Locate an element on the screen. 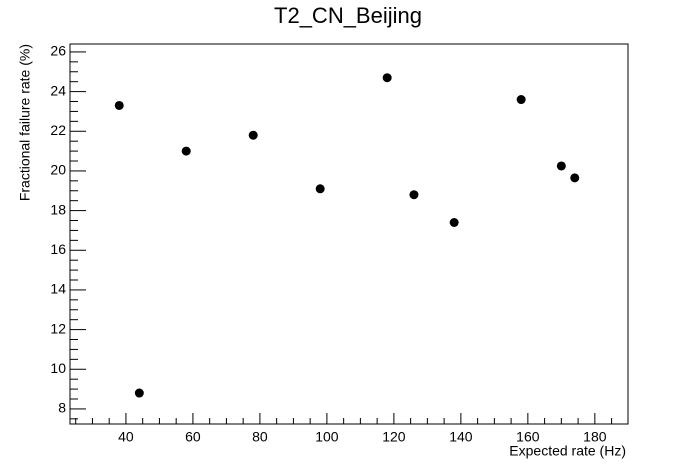  x-tick-label: 140 is located at coordinates (461, 437).